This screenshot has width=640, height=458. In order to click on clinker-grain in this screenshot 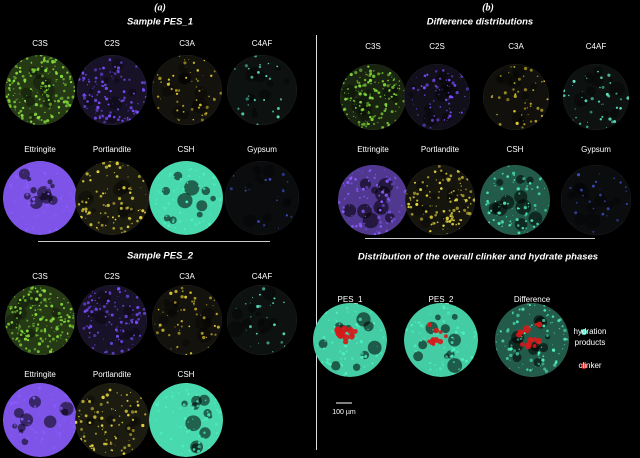, I will do `click(538, 341)`.